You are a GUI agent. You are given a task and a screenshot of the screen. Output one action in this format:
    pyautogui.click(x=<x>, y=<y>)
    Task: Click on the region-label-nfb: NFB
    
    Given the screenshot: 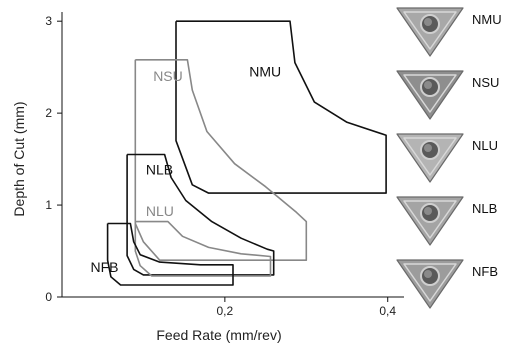 What is the action you would take?
    pyautogui.click(x=105, y=267)
    